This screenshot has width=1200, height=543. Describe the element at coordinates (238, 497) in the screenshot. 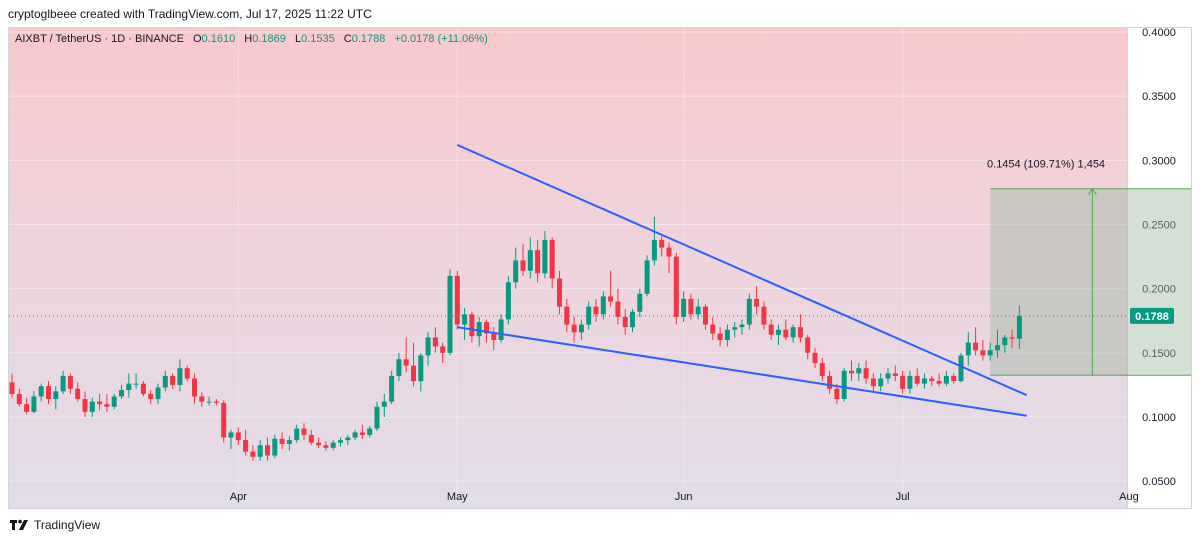

I see `x-tick-label: Apr` at that location.